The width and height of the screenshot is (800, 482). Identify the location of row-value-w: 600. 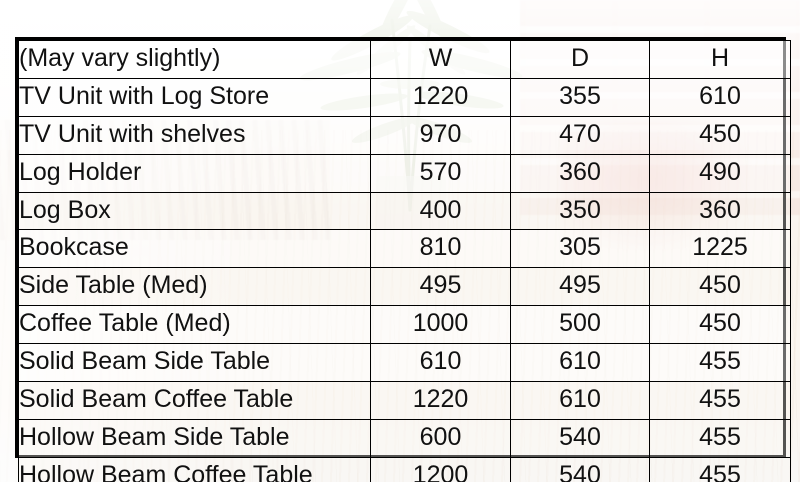
(440, 438).